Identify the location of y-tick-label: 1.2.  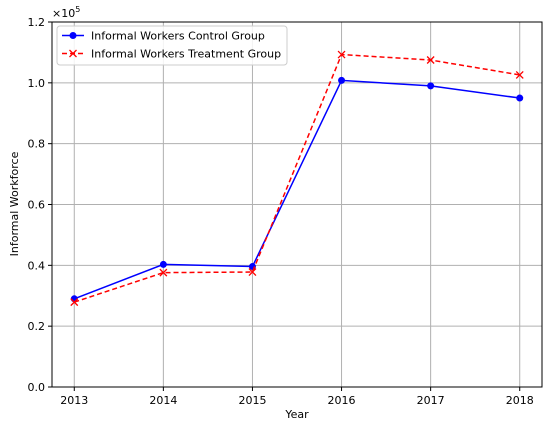
(37, 22).